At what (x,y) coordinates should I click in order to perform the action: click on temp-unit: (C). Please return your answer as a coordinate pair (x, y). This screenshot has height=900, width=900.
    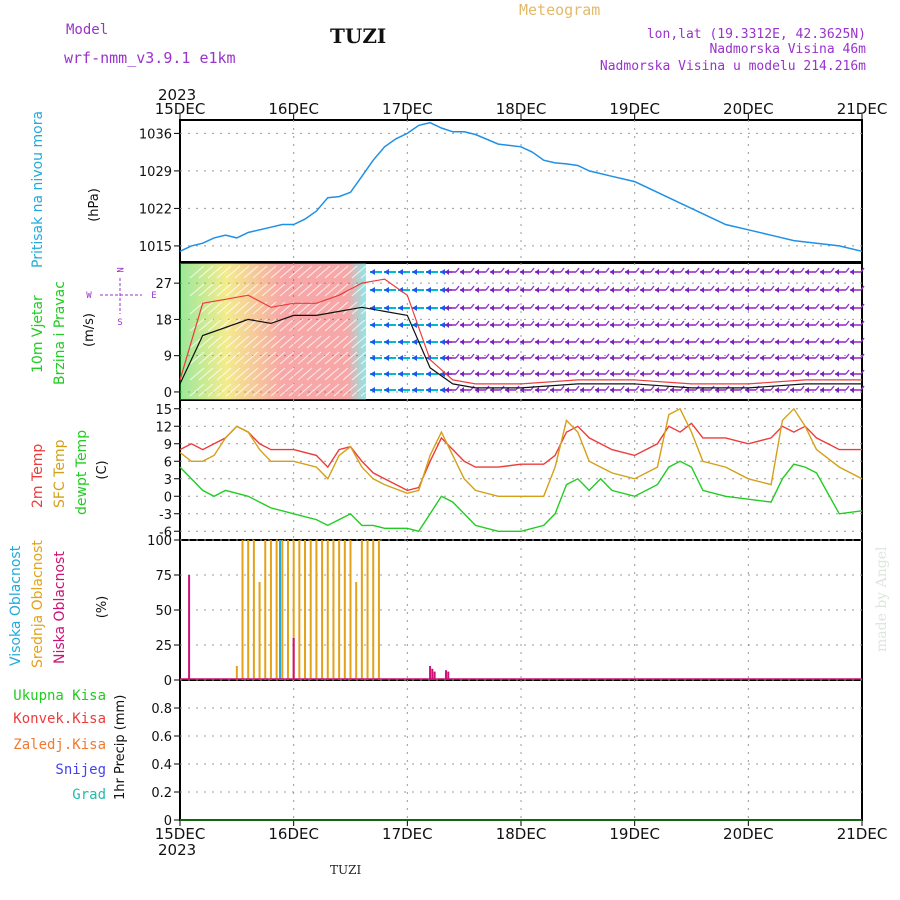
    Looking at the image, I should click on (102, 469).